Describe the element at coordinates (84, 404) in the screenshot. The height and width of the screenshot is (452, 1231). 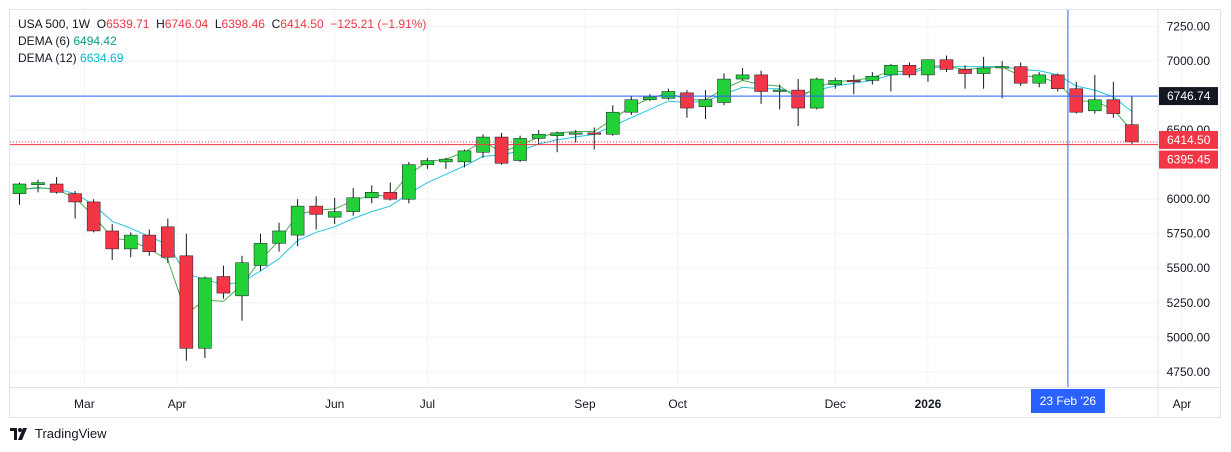
I see `x-tick-label-0: Mar` at that location.